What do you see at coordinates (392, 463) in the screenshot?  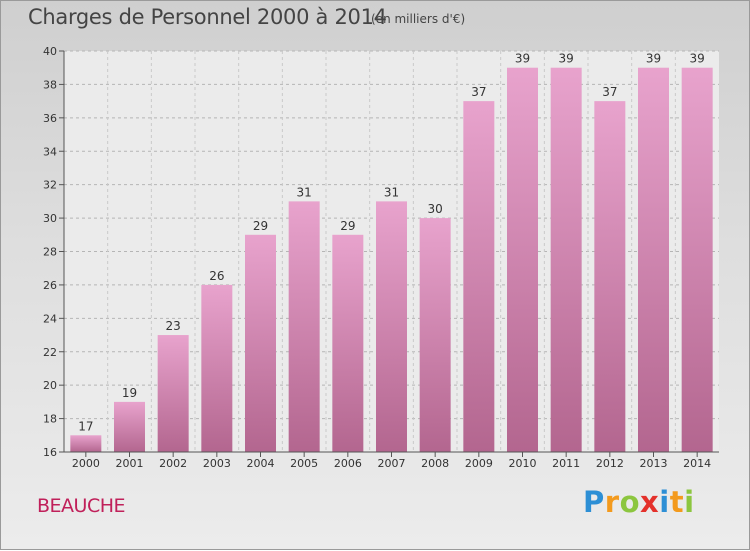 I see `x-tick-label: 2007` at bounding box center [392, 463].